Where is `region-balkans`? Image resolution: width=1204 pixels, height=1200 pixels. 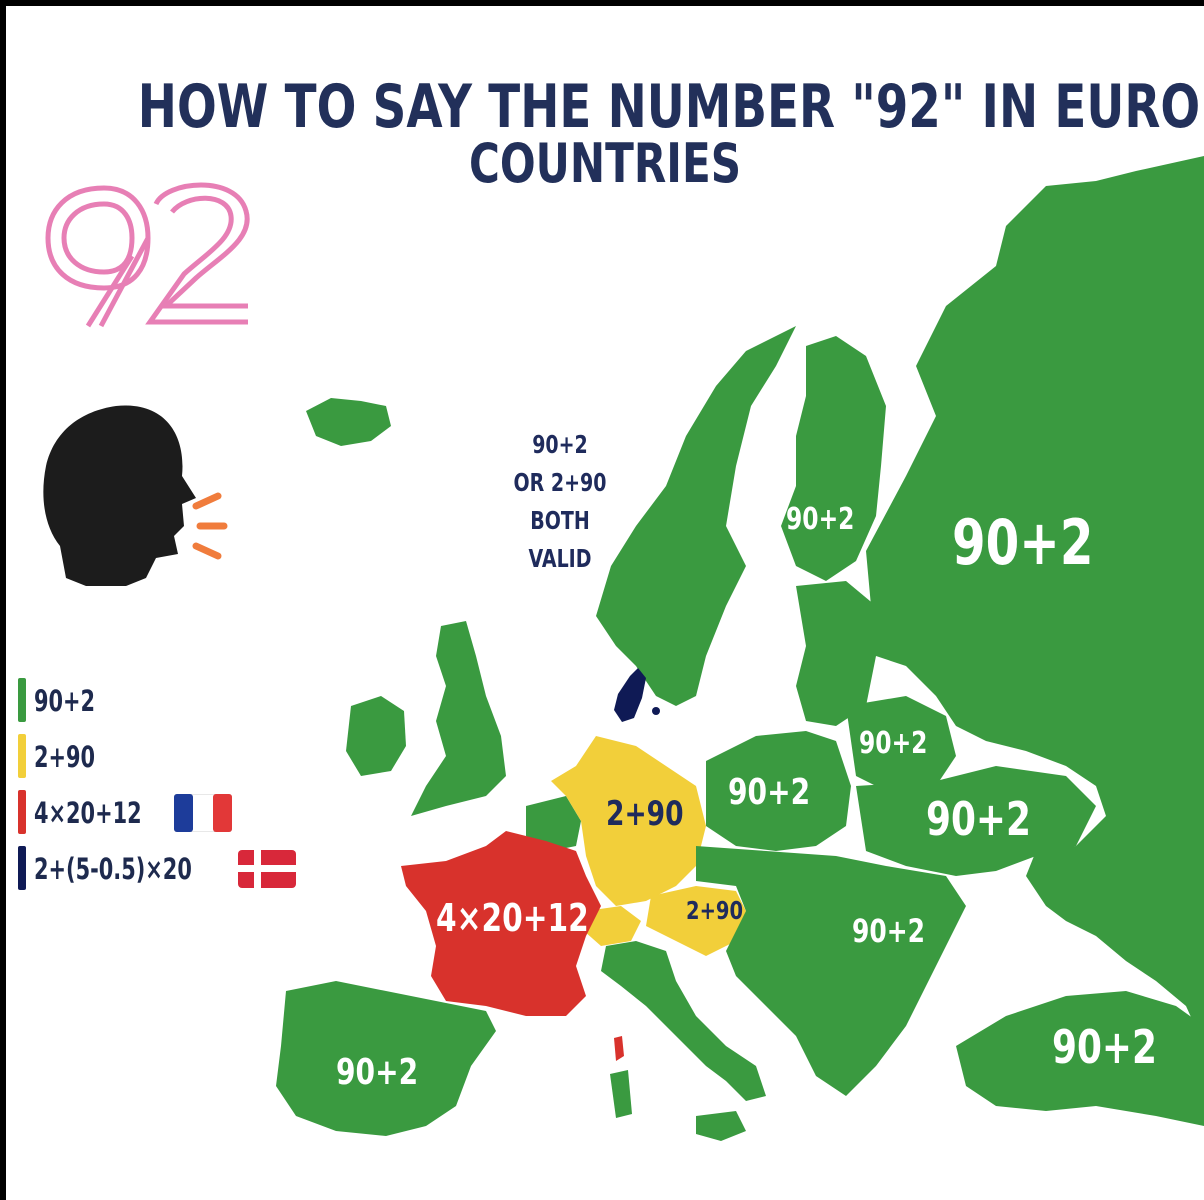
region-balkans is located at coordinates (831, 971).